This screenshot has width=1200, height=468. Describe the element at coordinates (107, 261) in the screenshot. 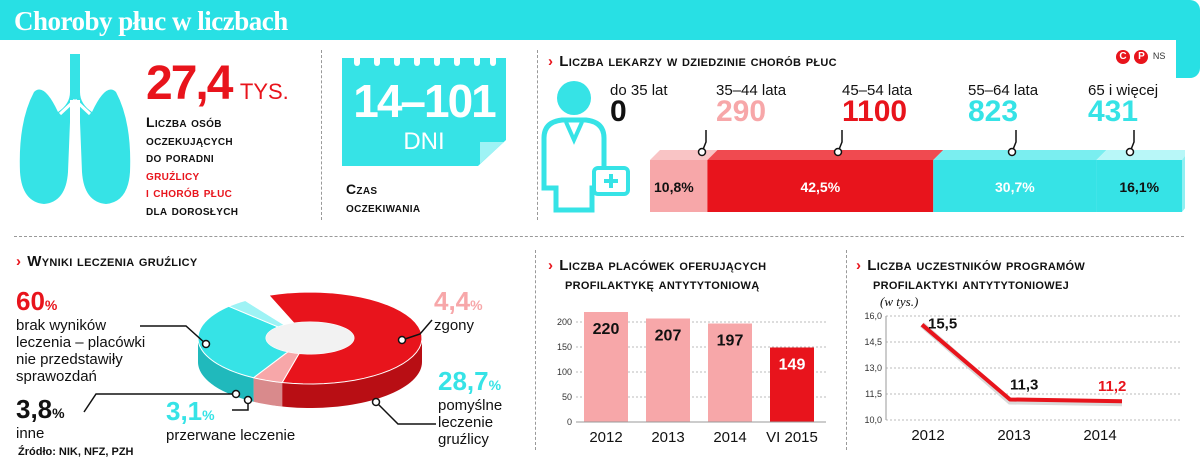

I see `tb-title: › Wyniki leczenia gruźlicy` at that location.